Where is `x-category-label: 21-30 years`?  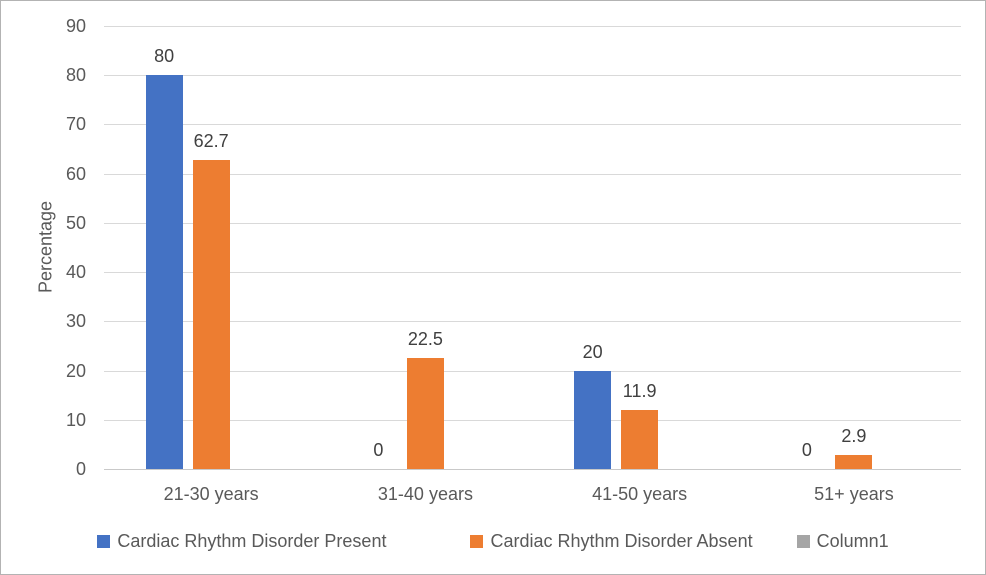 x-category-label: 21-30 years is located at coordinates (211, 494).